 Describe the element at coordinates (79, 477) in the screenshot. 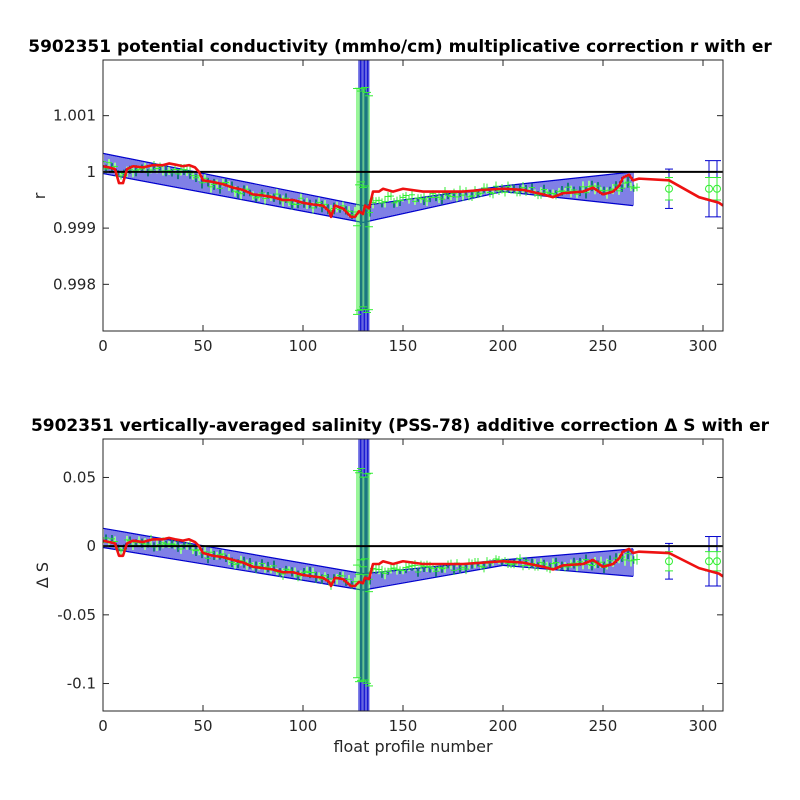

I see `y-tick-label: 0.05` at that location.